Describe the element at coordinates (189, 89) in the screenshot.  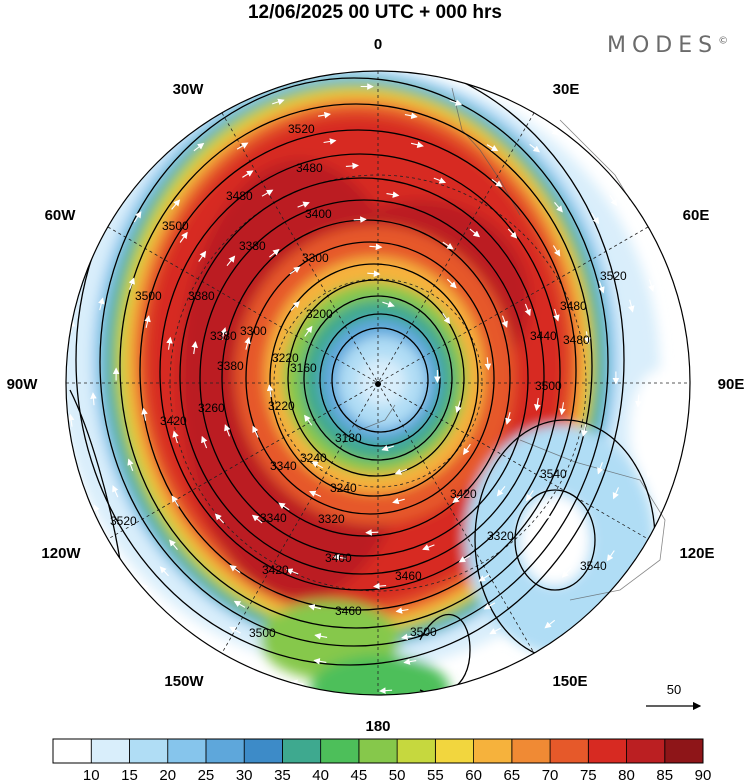
I see `lon-label-30w: 30W` at that location.